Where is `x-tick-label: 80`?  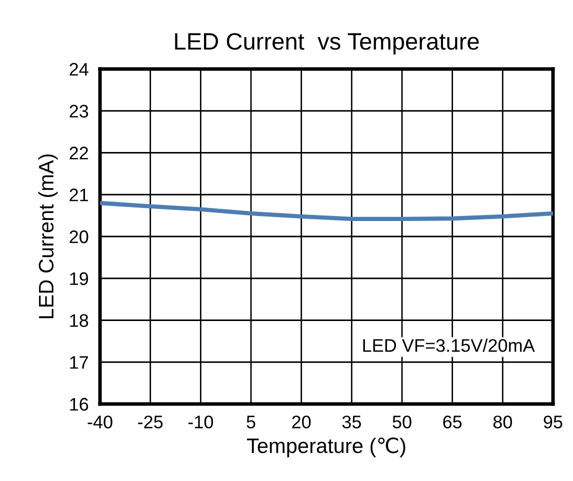
x-tick-label: 80 is located at coordinates (502, 422).